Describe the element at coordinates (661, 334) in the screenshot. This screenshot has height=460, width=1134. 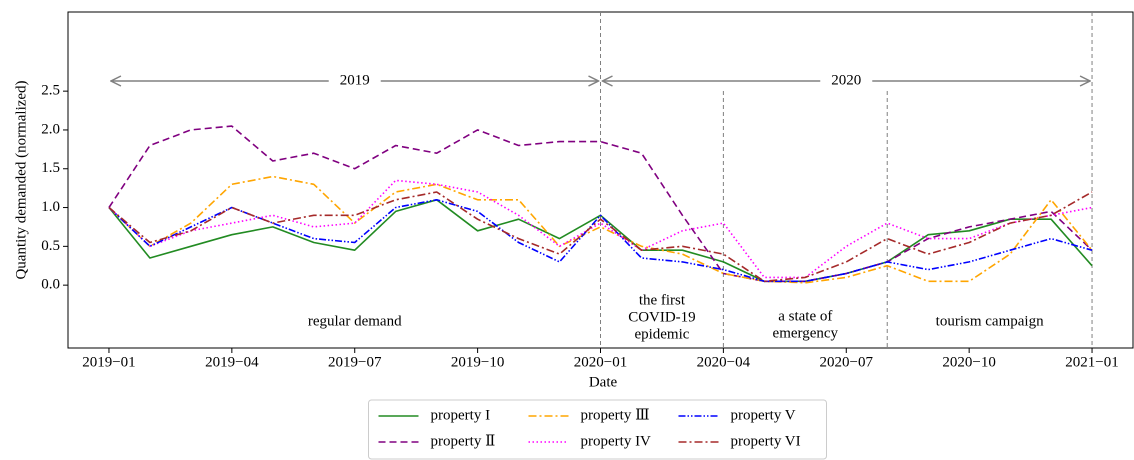
I see `region-label: epidemic` at that location.